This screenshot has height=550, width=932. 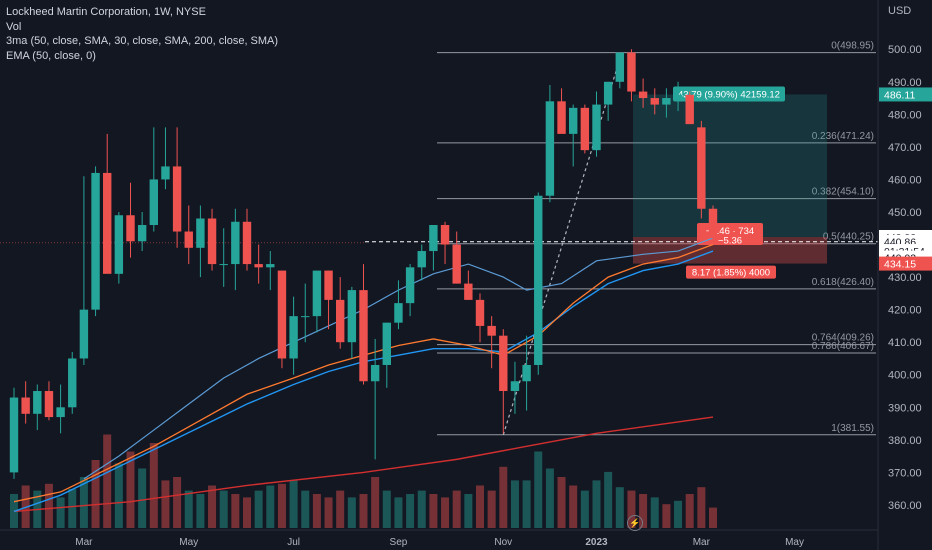 What do you see at coordinates (905, 180) in the screenshot?
I see `y-tick-label: 460.00` at bounding box center [905, 180].